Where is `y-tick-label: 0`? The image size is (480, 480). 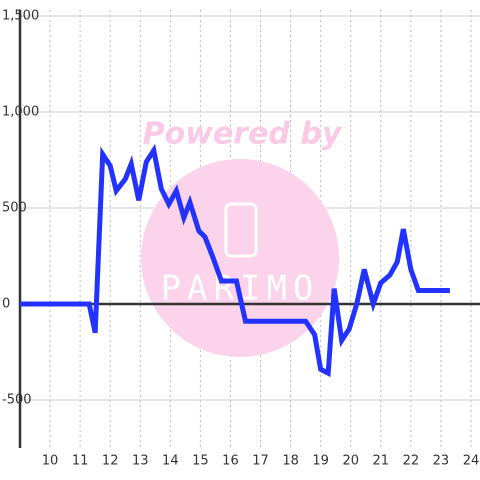 y-tick-label: 0 is located at coordinates (6, 304).